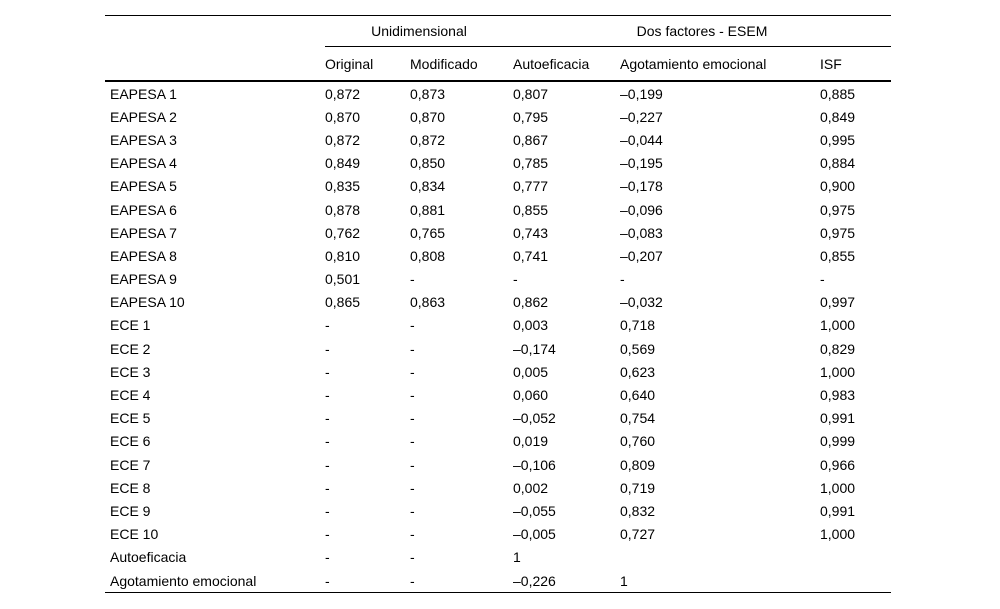 The height and width of the screenshot is (609, 1000). I want to click on cell: 0,754, so click(638, 418).